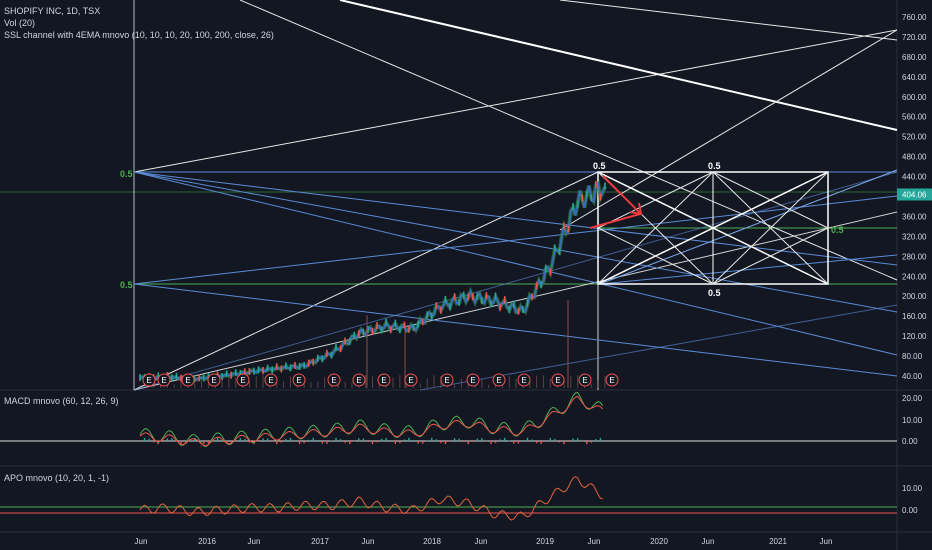 The width and height of the screenshot is (932, 550). What do you see at coordinates (914, 77) in the screenshot?
I see `price-tick-label: 640.00` at bounding box center [914, 77].